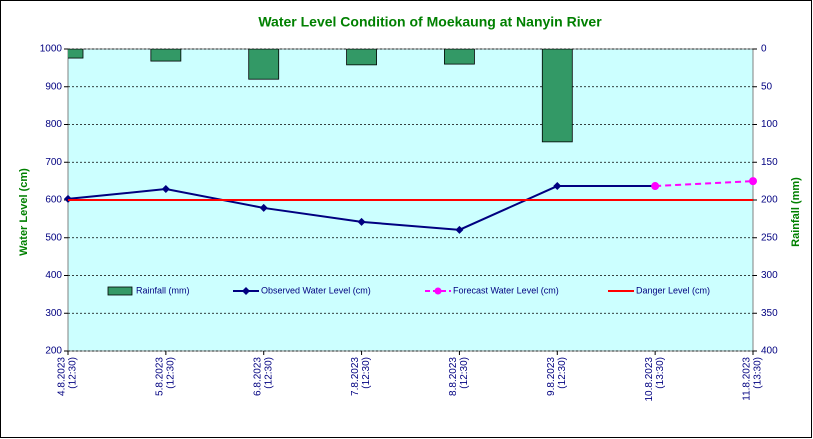 Image resolution: width=813 pixels, height=439 pixels. Describe the element at coordinates (159, 376) in the screenshot. I see `x-tick-label: 5.8.2023` at that location.